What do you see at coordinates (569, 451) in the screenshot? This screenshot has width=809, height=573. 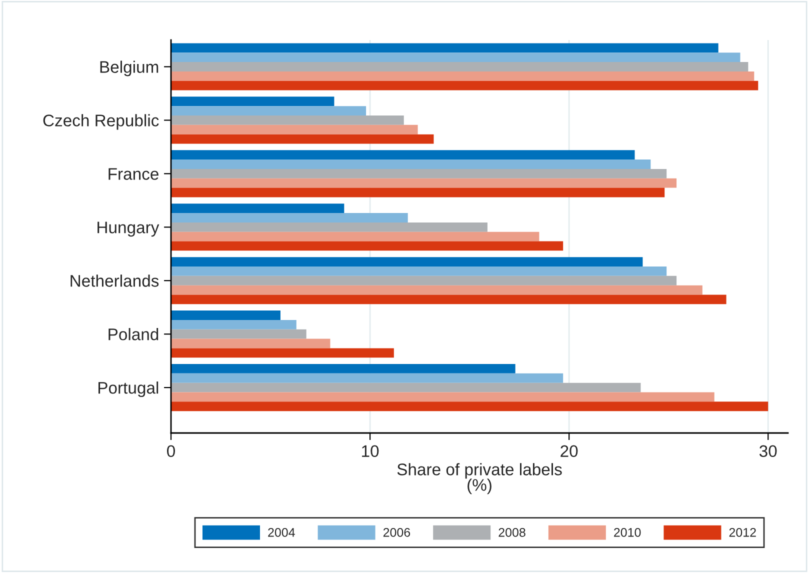 I see `x-tick-label: 20` at bounding box center [569, 451].